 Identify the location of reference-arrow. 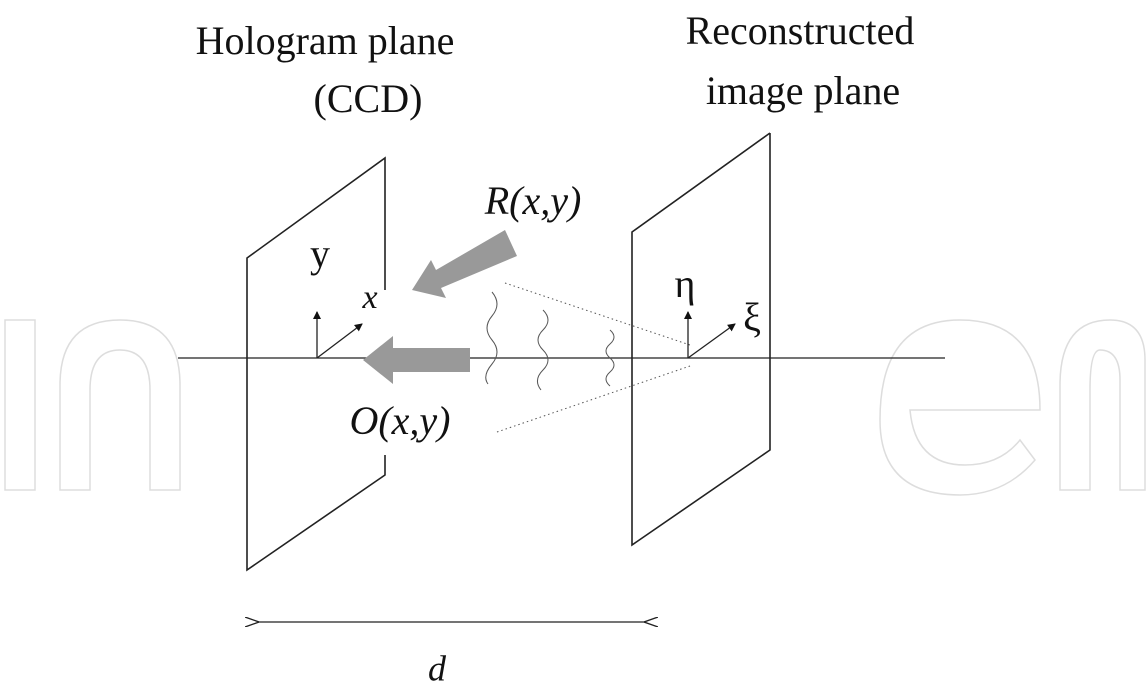
(464, 264).